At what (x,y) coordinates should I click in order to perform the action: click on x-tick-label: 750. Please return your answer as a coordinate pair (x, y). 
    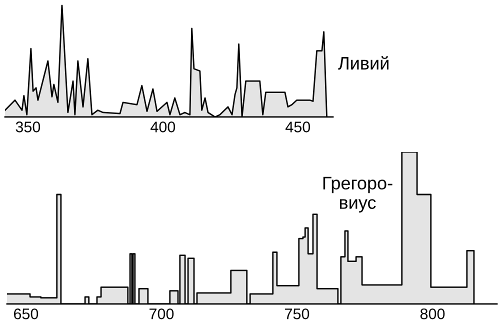
    Looking at the image, I should click on (297, 314).